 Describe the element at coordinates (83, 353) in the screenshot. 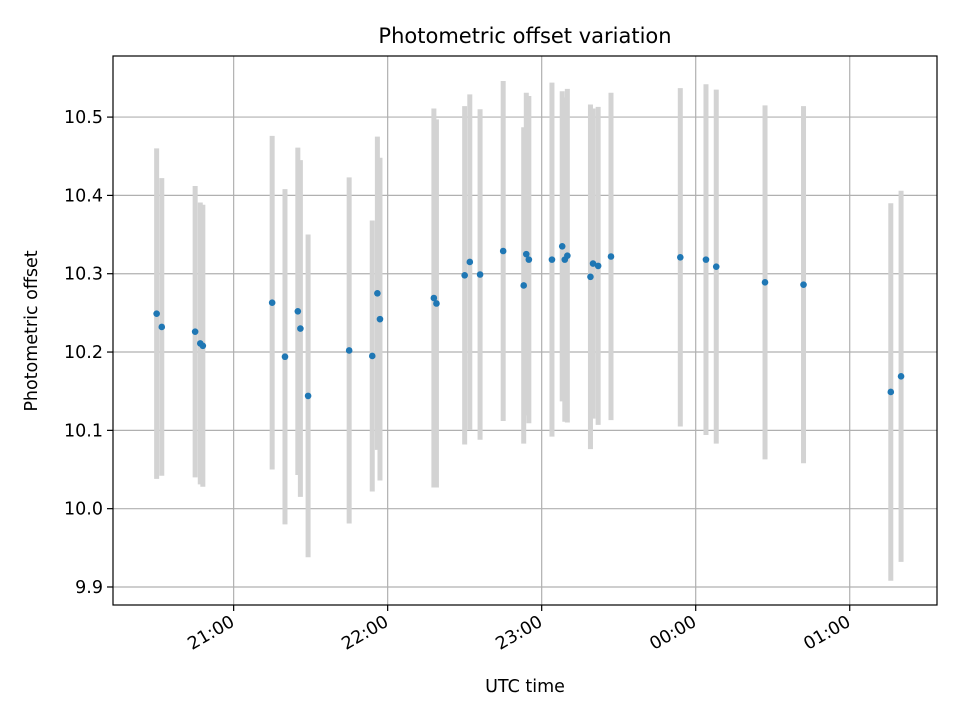

I see `y-tick-label: 10.2` at that location.